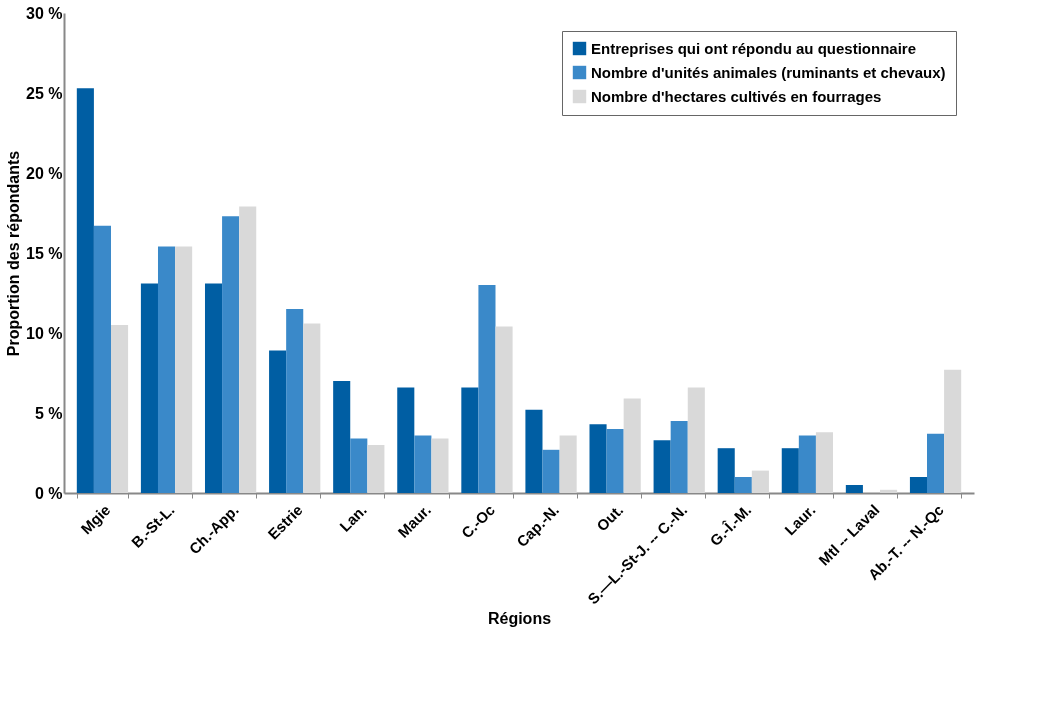 The height and width of the screenshot is (721, 1058). I want to click on y-tick-label: 5 %, so click(48, 413).